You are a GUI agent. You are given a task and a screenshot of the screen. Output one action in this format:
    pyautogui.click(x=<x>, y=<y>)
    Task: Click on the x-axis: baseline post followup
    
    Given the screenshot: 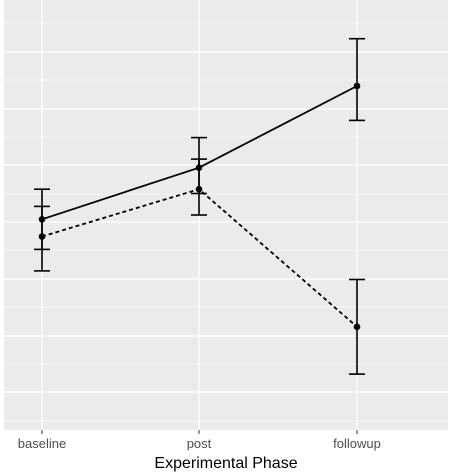 What is the action you would take?
    pyautogui.click(x=199, y=440)
    